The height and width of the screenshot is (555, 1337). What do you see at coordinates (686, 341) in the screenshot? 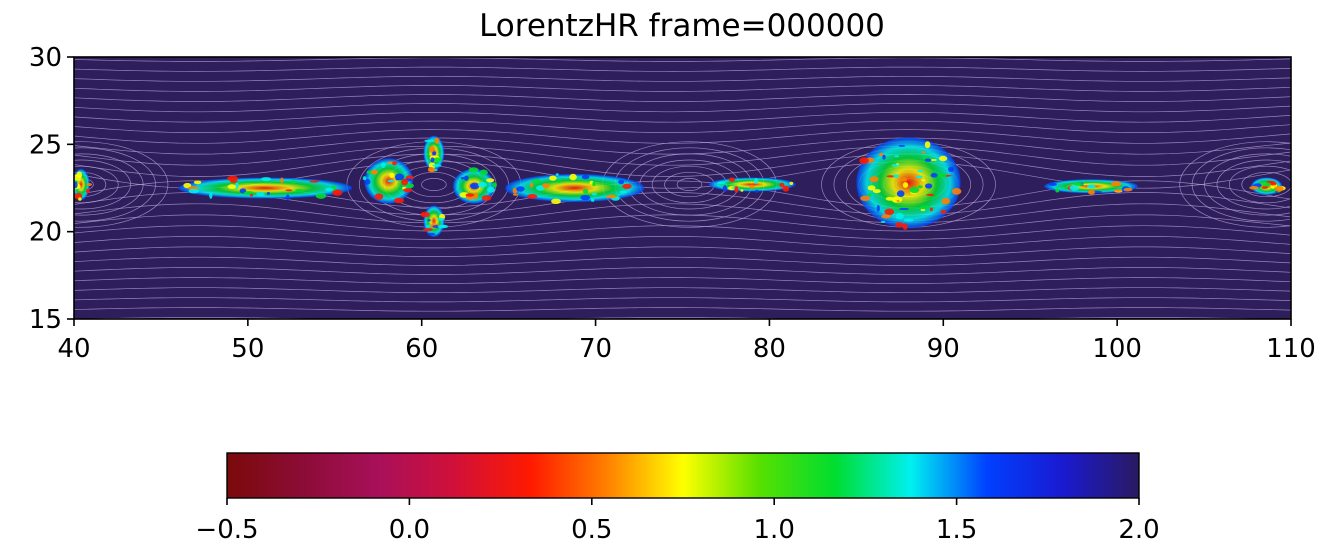
I see `x-axis: 40 50 60 70 80 90 100 110` at bounding box center [686, 341].